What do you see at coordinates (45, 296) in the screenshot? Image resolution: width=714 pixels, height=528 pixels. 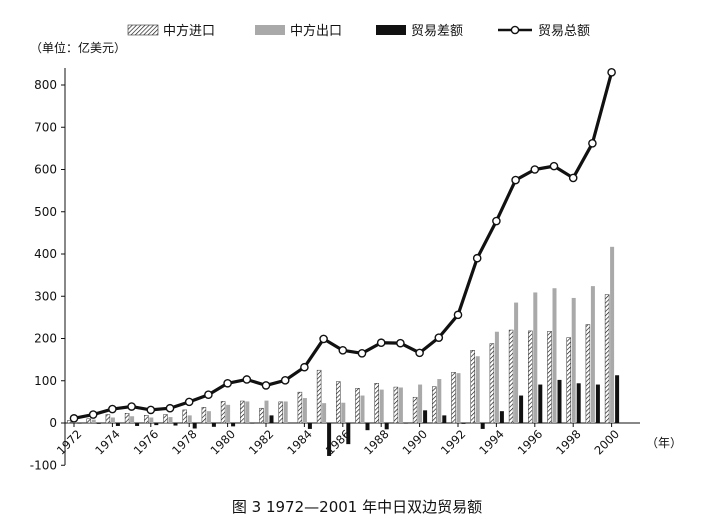 I see `y-tick-label: 300` at bounding box center [45, 296].